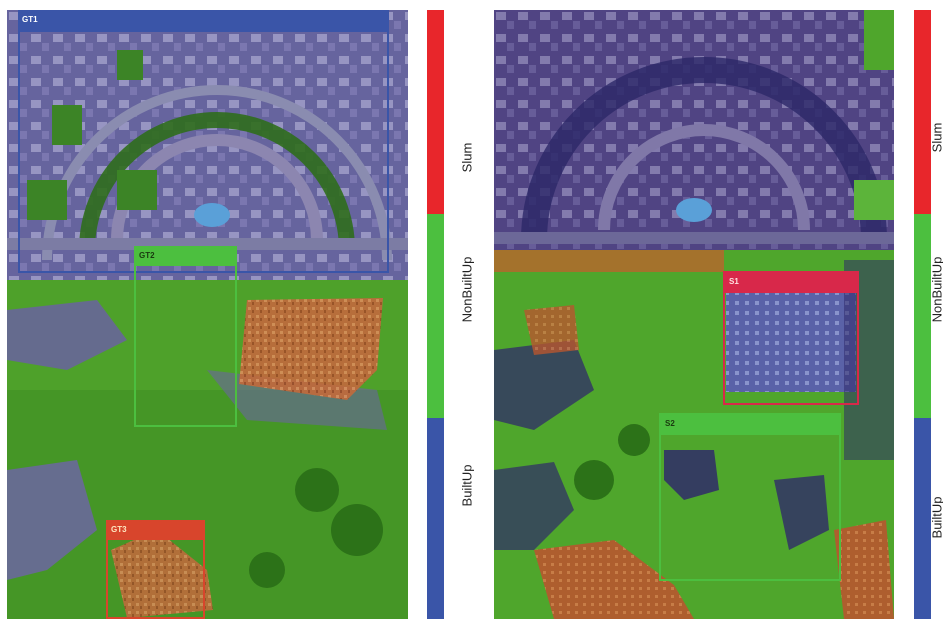  I want to click on s2-box: S2, so click(750, 497).